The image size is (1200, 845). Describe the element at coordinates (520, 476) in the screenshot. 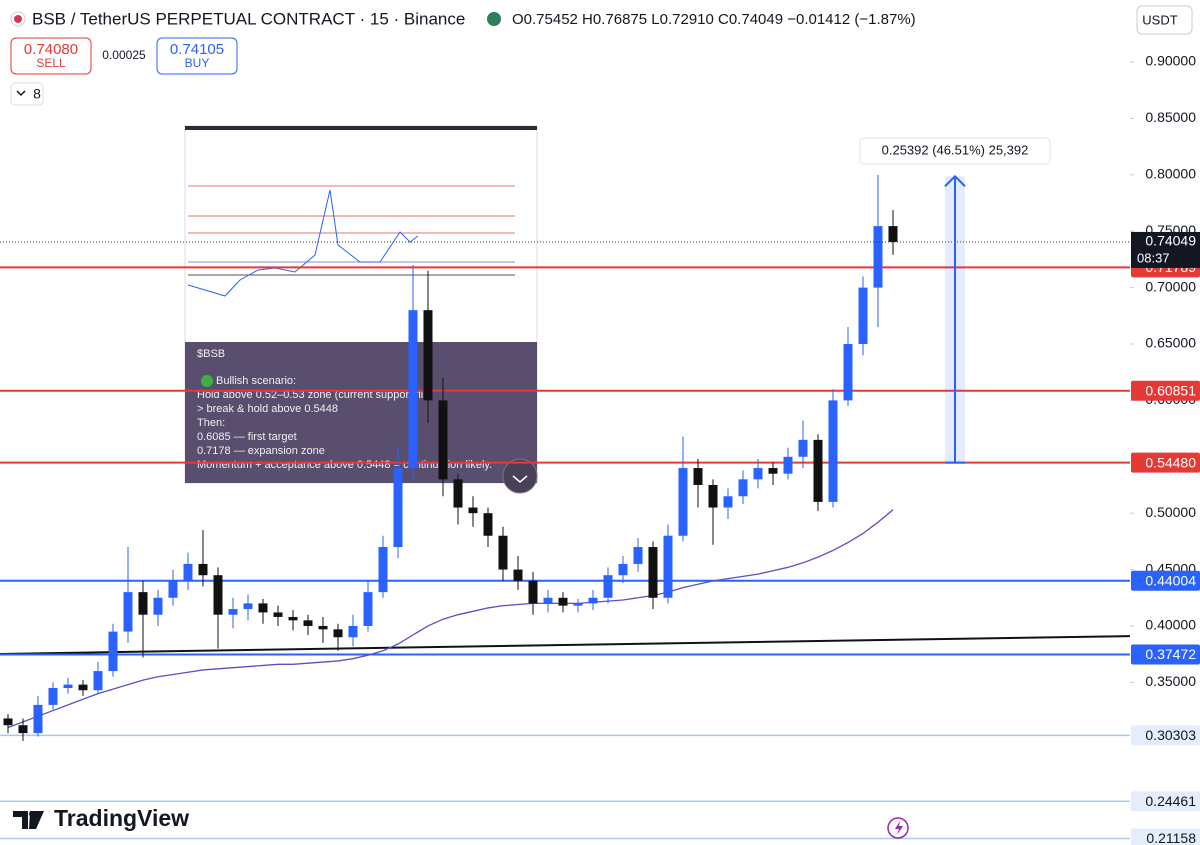

I see `scroll-button` at that location.